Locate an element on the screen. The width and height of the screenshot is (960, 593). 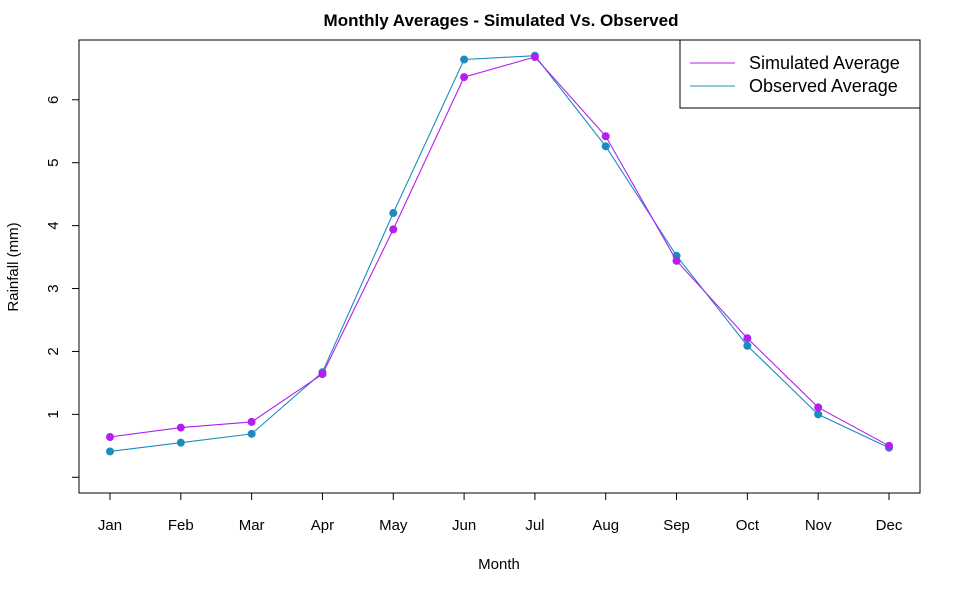
x-tick-label: Sep is located at coordinates (676, 525).